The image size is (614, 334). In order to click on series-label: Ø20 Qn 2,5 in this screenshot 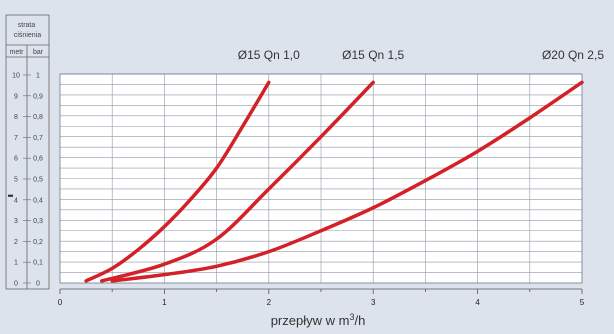, I will do `click(573, 55)`.